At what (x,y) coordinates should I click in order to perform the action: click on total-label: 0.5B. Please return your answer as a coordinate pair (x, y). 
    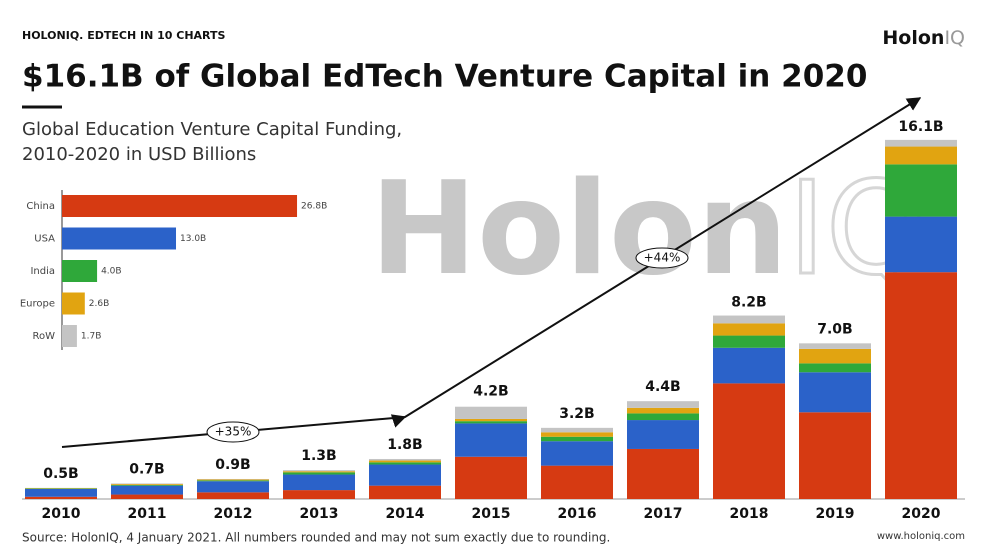
    Looking at the image, I should click on (60, 474).